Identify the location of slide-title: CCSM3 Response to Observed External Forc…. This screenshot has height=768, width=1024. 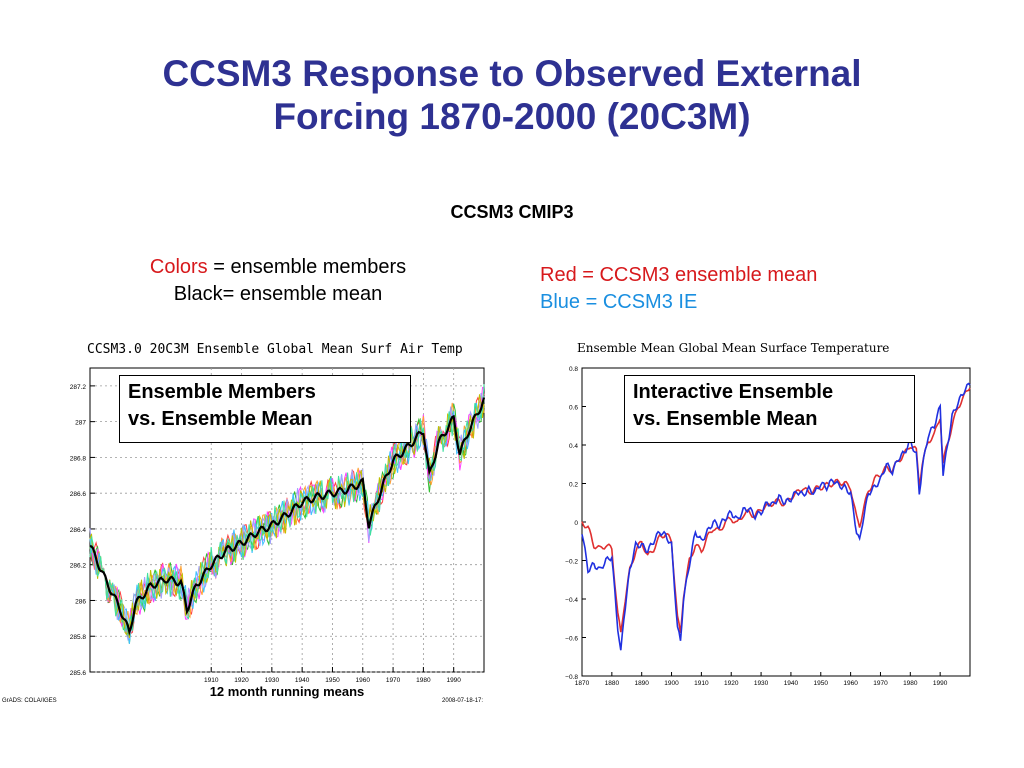
(512, 95).